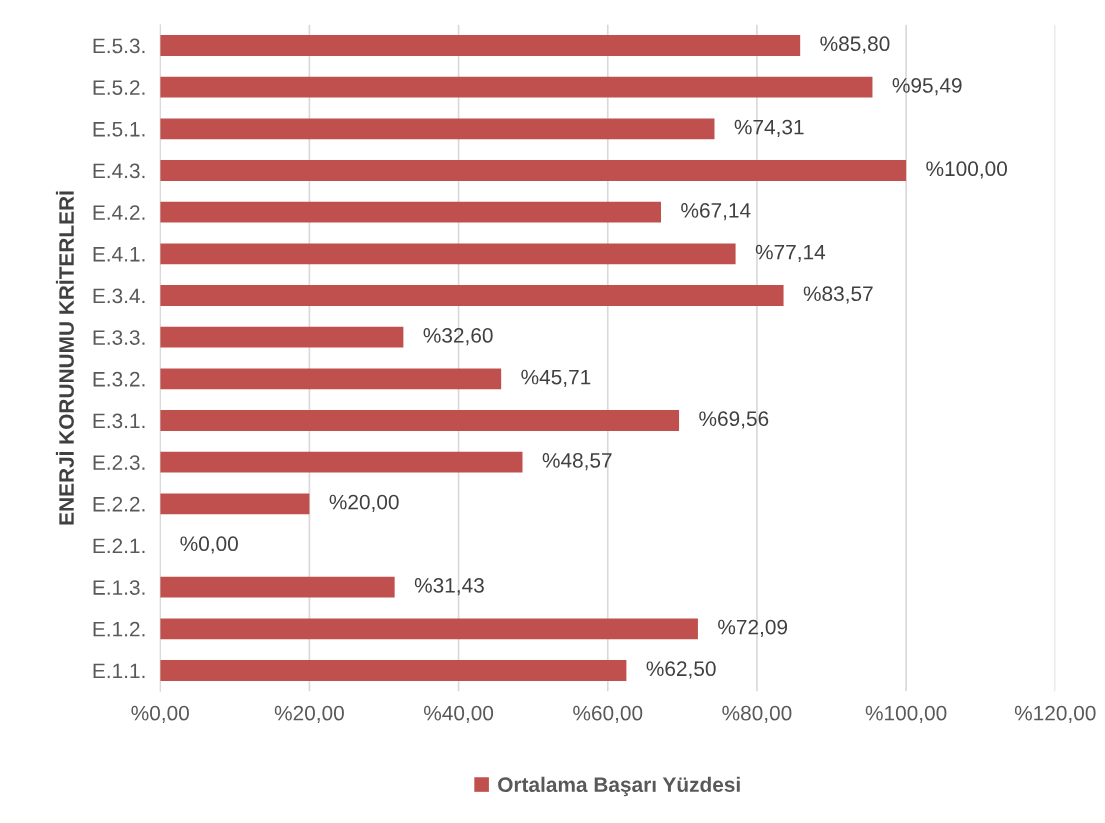 The width and height of the screenshot is (1105, 823). Describe the element at coordinates (119, 379) in the screenshot. I see `y-tick-label: E.3.2.` at that location.